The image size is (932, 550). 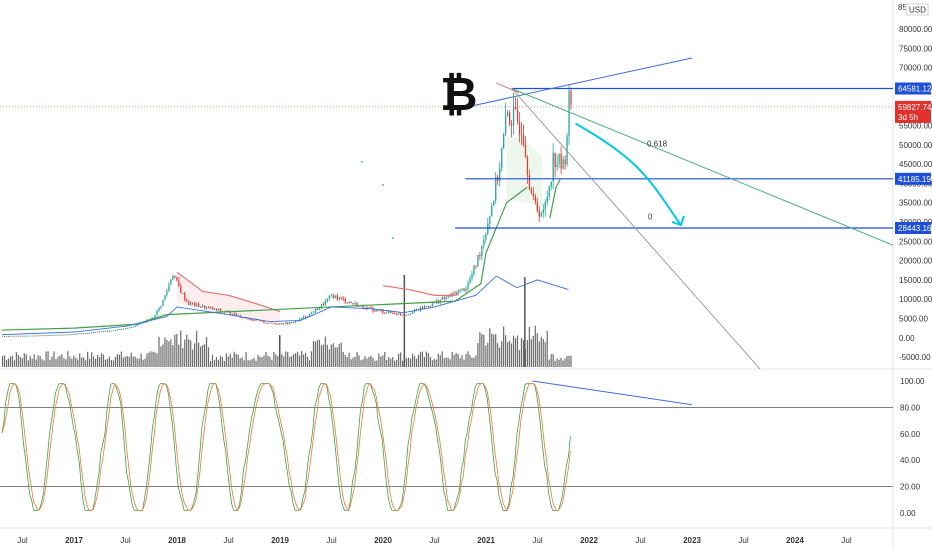 I want to click on time-tick-label: 2018, so click(x=177, y=540).